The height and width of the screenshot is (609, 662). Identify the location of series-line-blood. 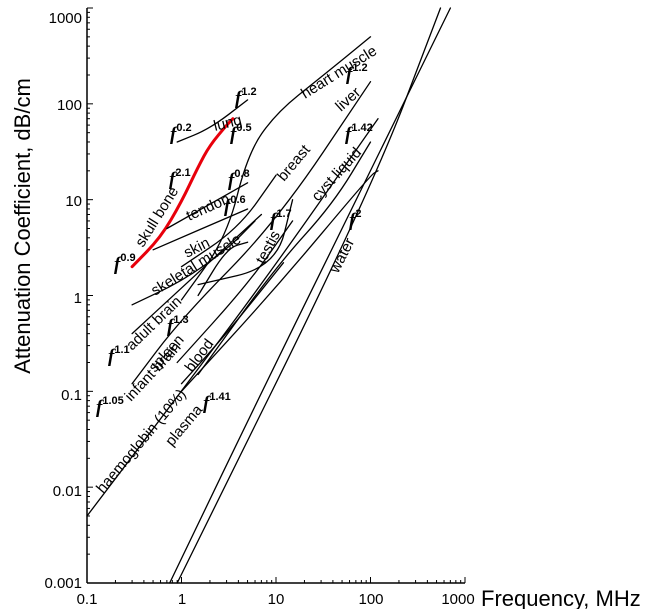
(232, 323).